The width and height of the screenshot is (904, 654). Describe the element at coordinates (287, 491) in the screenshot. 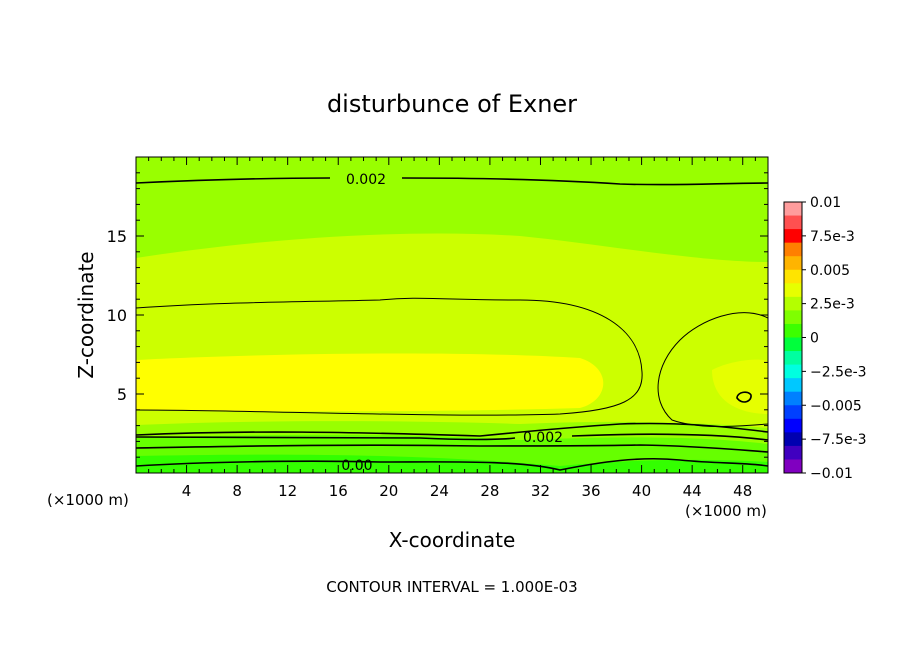

I see `x-tick-label: 12` at that location.